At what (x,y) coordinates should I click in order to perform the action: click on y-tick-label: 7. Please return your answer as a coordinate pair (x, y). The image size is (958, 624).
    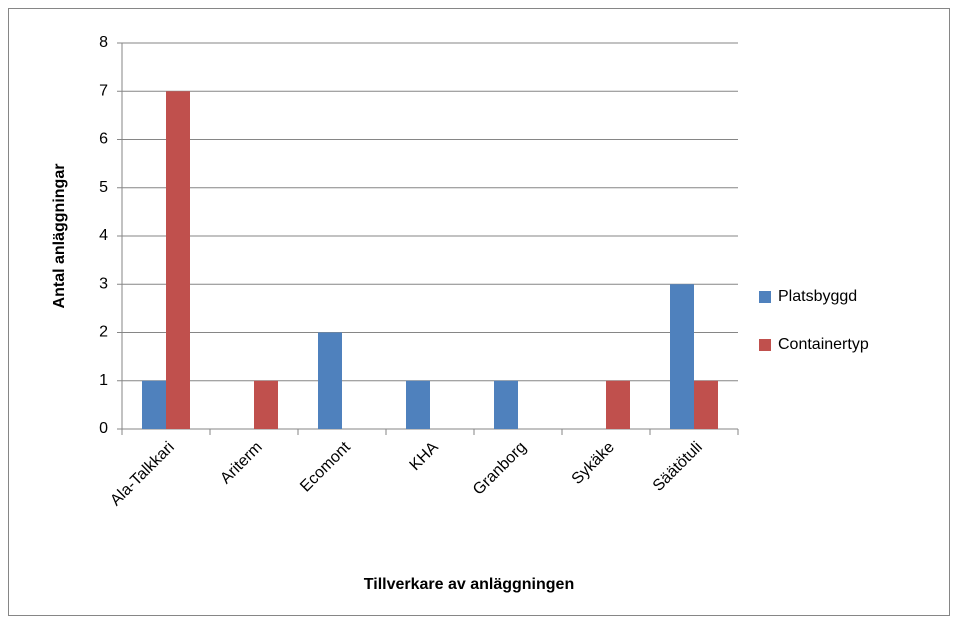
    Looking at the image, I should click on (103, 90).